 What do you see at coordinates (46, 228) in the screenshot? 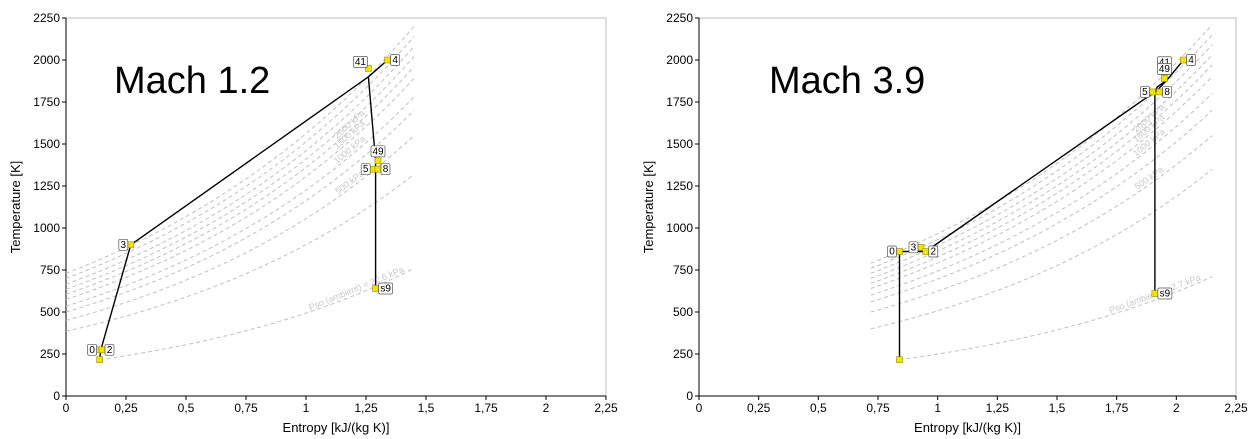
I see `y-tick-label: 1000` at bounding box center [46, 228].